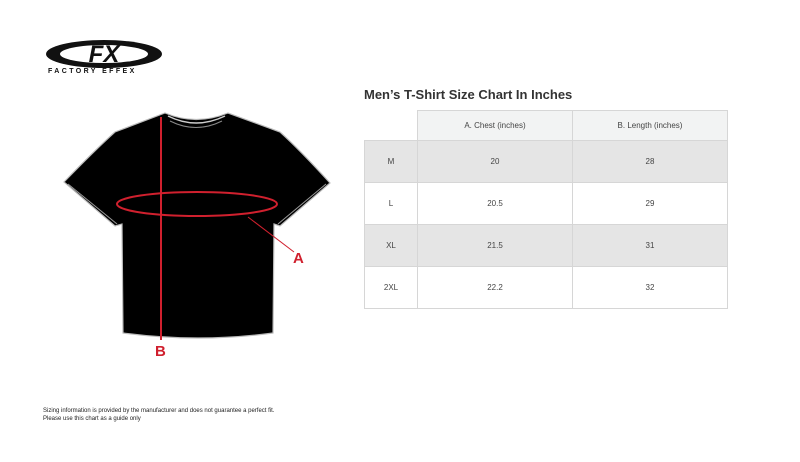  Describe the element at coordinates (92, 419) in the screenshot. I see `disclaimer-line-2: Please use this chart as a guide only` at that location.